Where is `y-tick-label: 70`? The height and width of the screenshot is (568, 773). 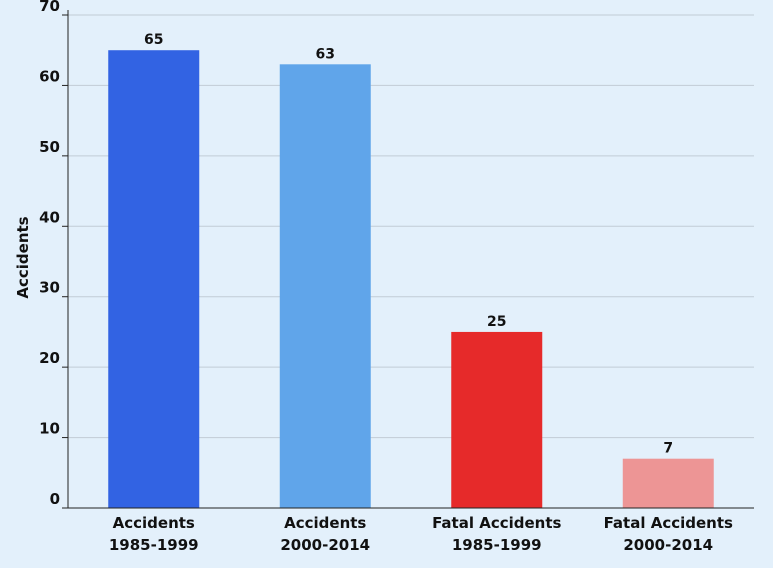 y-tick-label: 70 is located at coordinates (49, 7).